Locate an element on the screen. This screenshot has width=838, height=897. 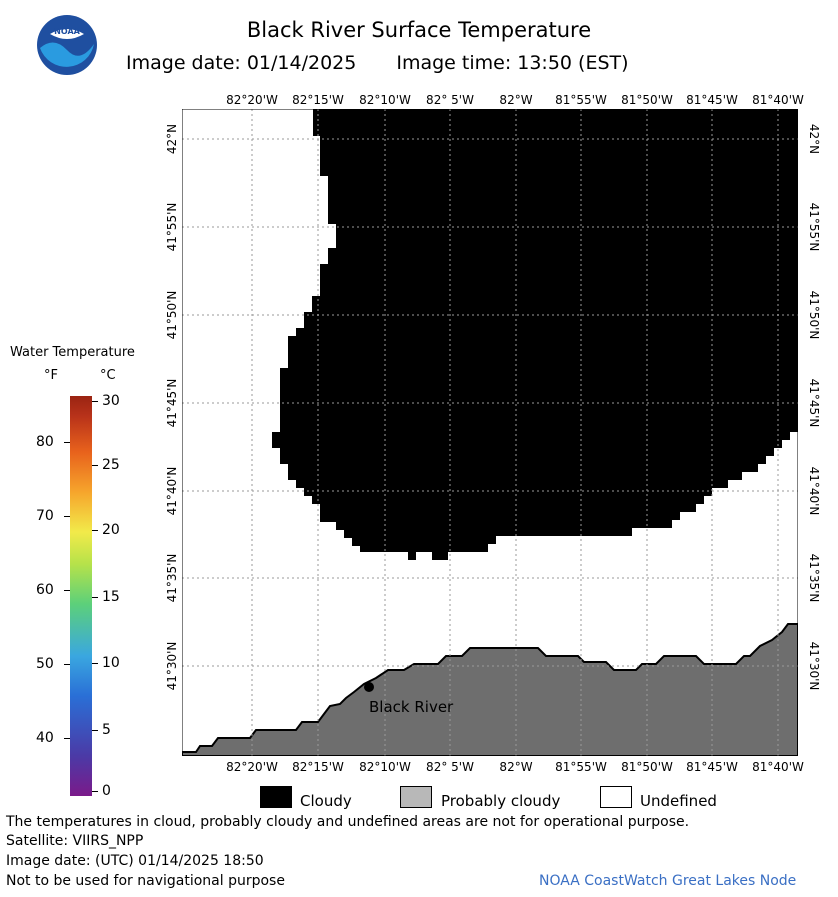
cloudy-label: Cloudy is located at coordinates (326, 801).